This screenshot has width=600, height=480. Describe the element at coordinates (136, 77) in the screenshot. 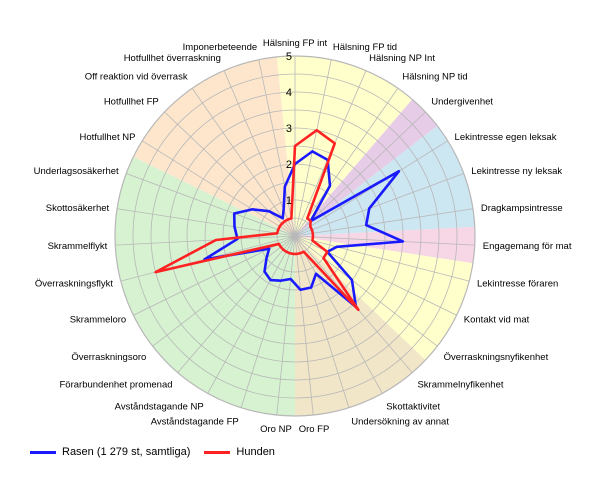

I see `category-label: Off reaktion vid överrask` at that location.